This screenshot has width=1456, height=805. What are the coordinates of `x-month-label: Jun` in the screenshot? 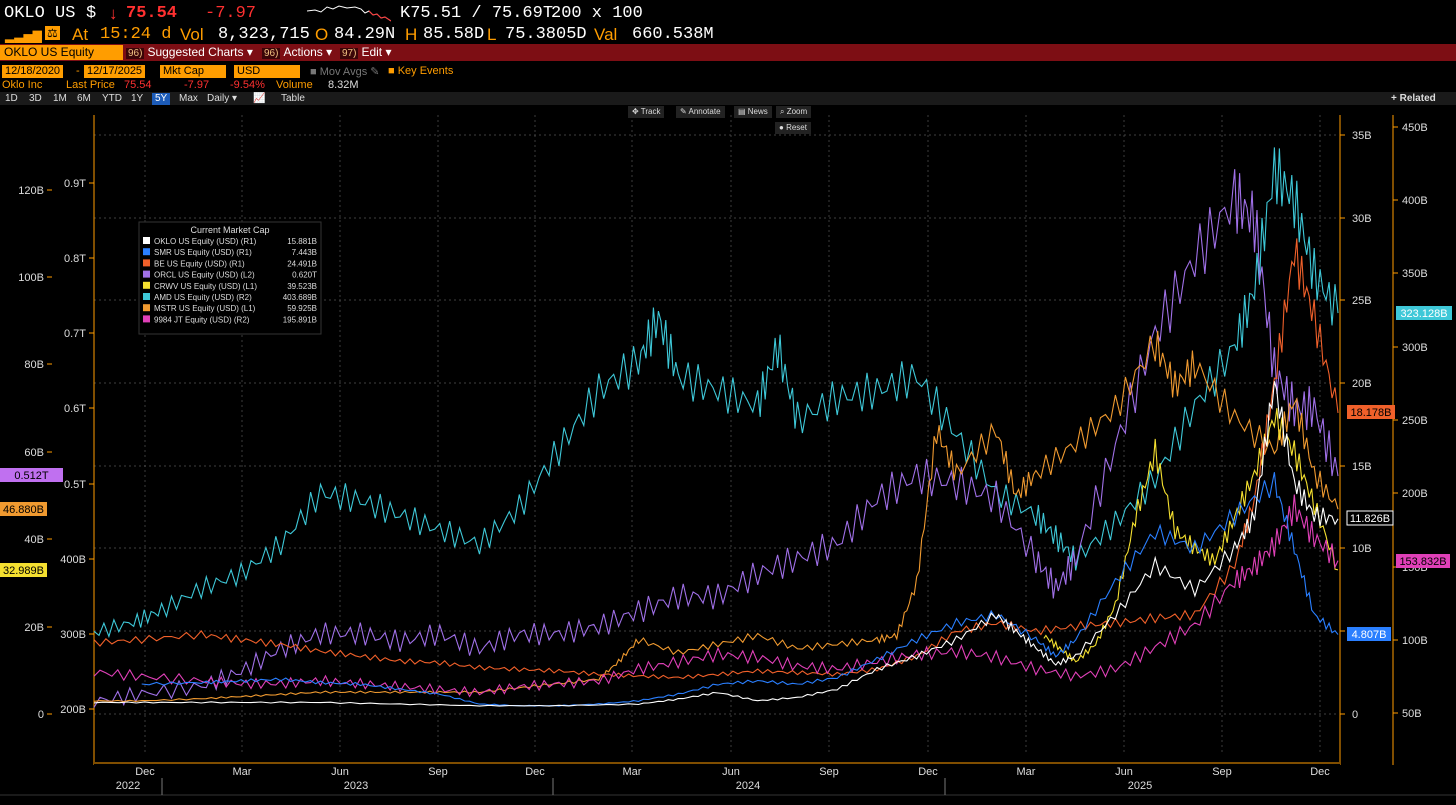 It's located at (340, 772).